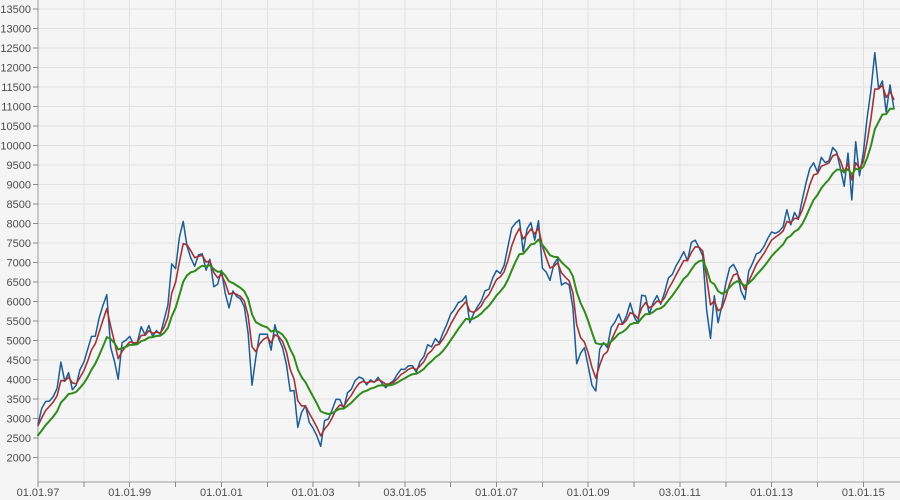 This screenshot has width=900, height=500. I want to click on y-axis-tick-label: 12500, so click(15, 49).